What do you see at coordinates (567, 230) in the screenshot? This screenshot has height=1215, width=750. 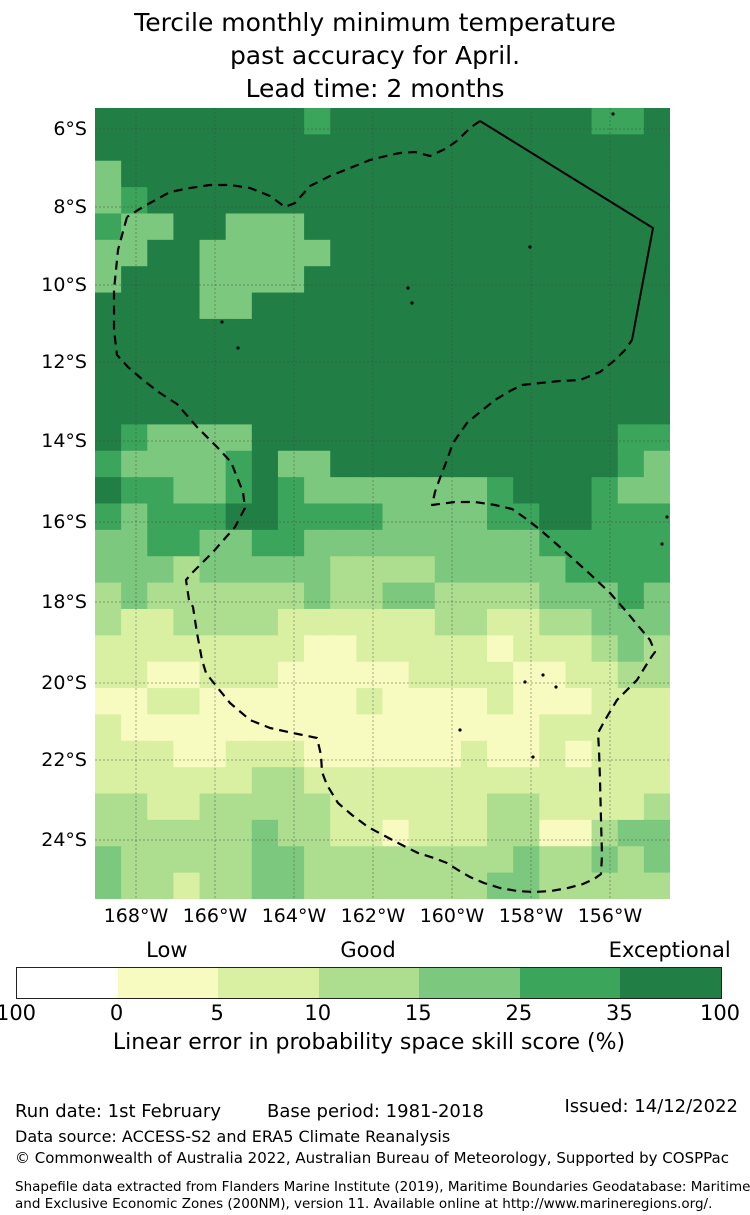 I see `eez-boundary-solid` at bounding box center [567, 230].